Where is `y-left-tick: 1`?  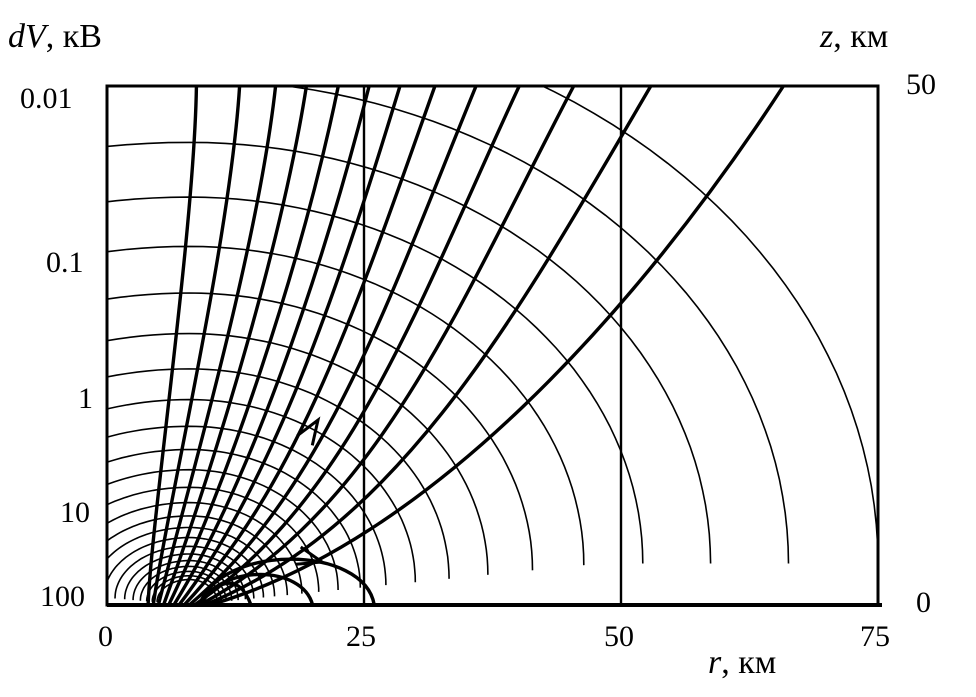 y-left-tick: 1 is located at coordinates (85, 398).